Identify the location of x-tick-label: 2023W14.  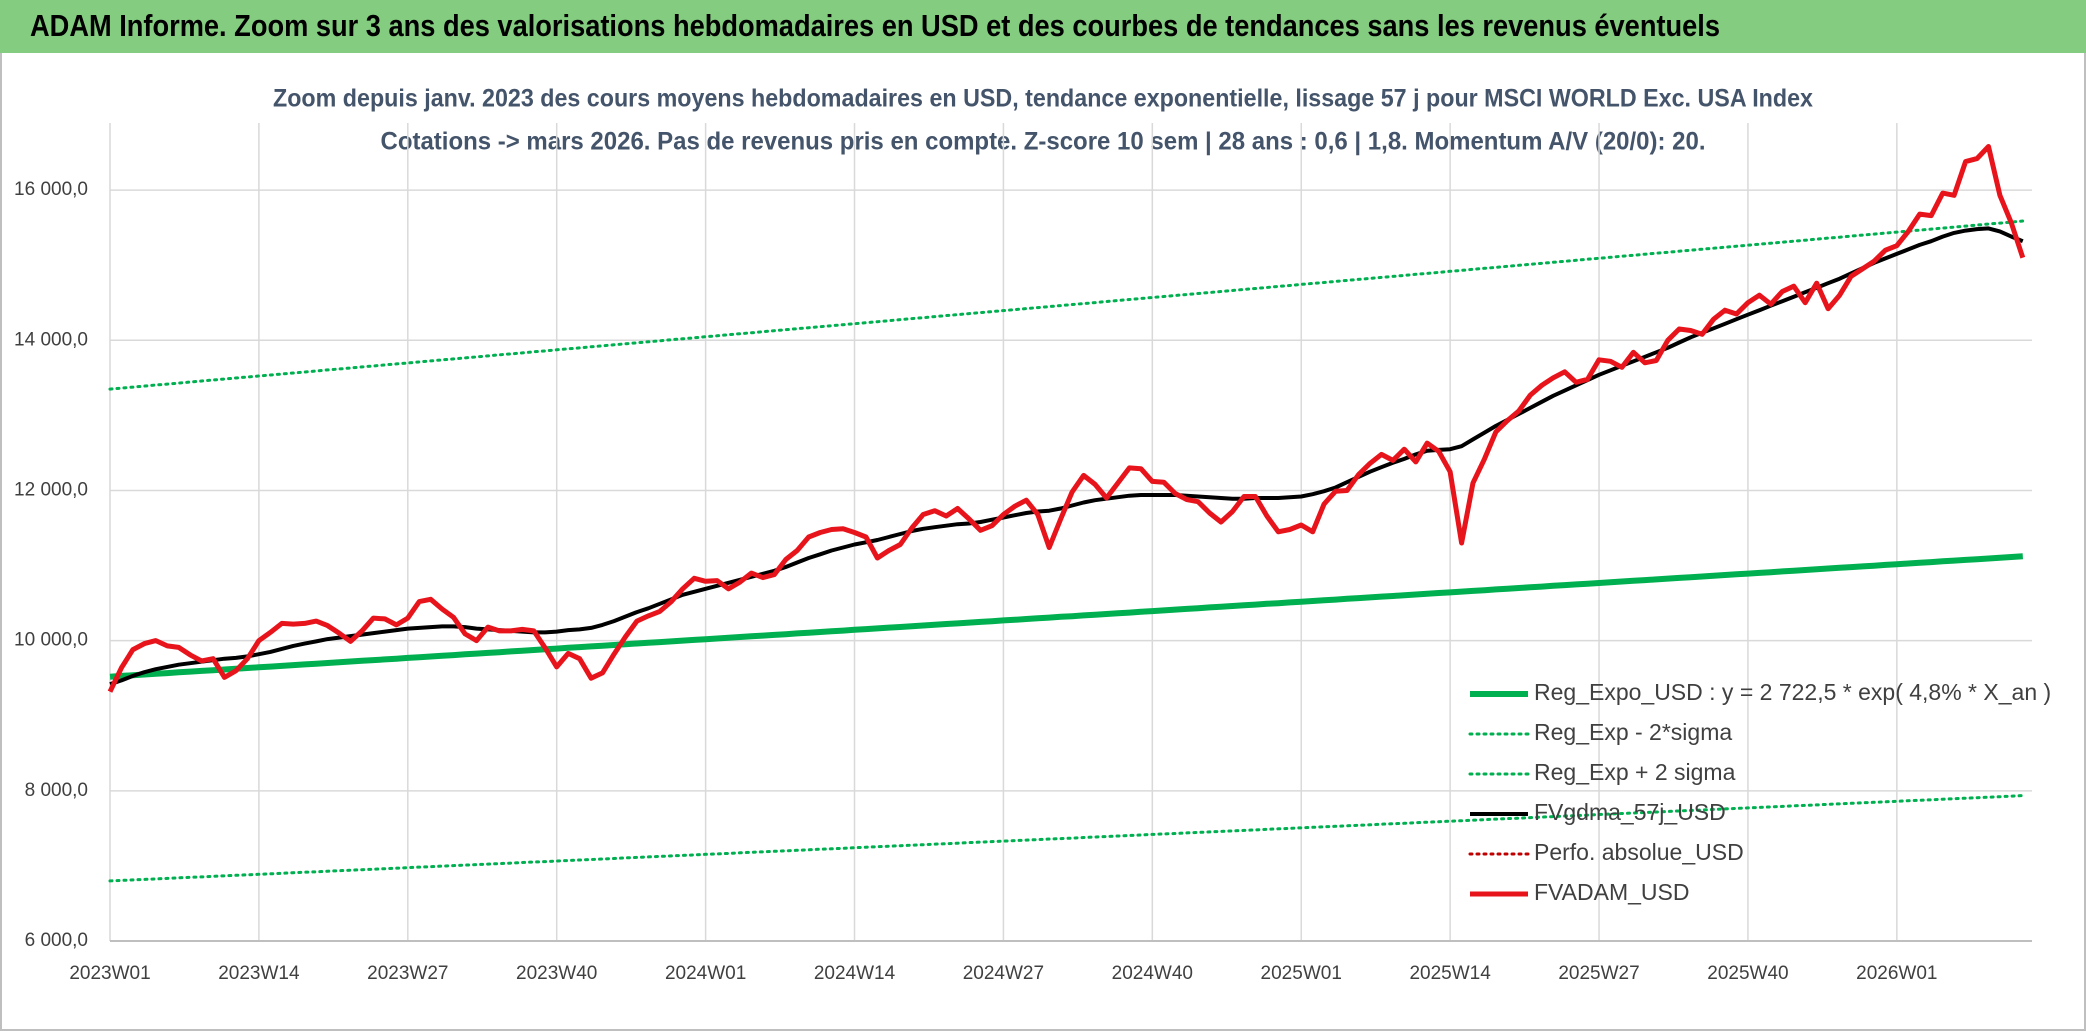
(259, 973).